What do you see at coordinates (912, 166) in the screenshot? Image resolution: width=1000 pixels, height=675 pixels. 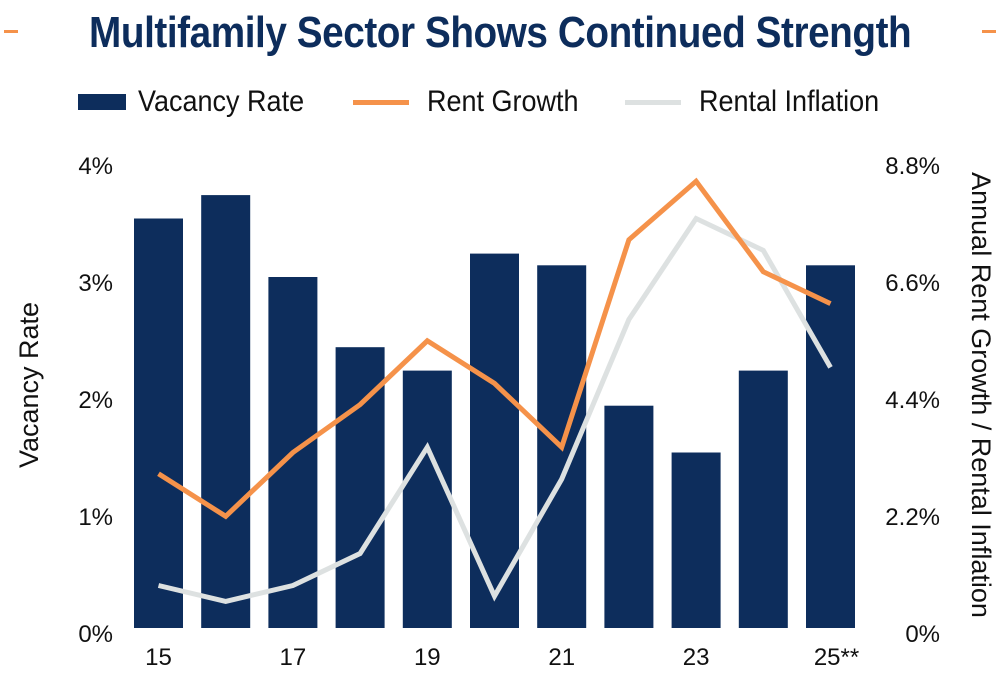 I see `right-tick-label: 8.8%` at bounding box center [912, 166].